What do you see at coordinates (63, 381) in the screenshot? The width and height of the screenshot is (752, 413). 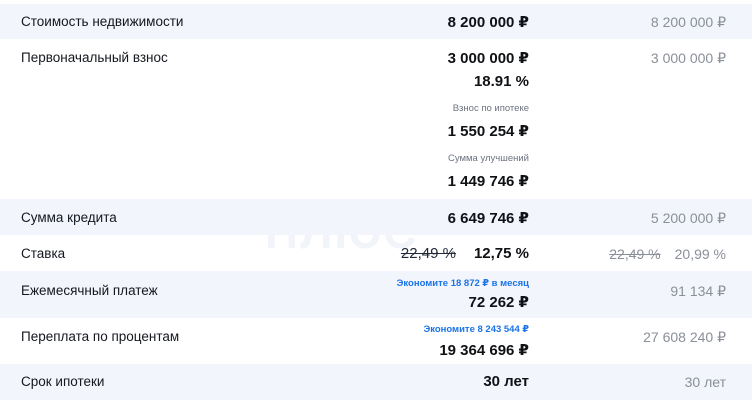 I see `term-label: Срок ипотеки` at bounding box center [63, 381].